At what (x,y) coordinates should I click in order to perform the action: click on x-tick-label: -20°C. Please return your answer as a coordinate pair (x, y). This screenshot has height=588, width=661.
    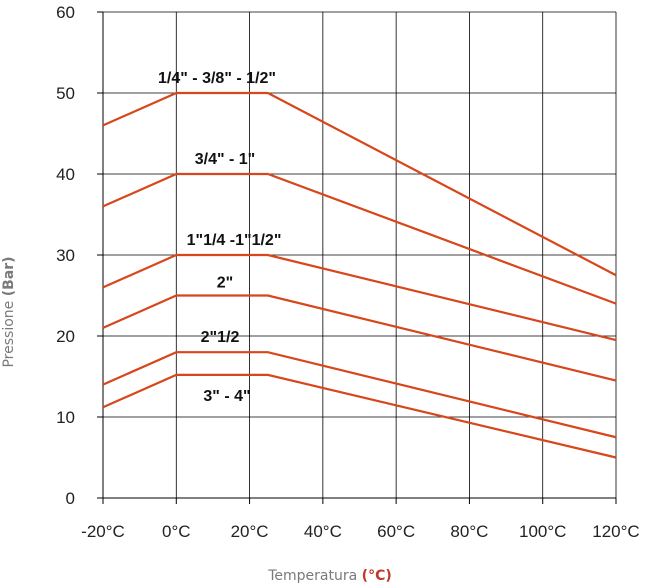
    Looking at the image, I should click on (103, 531).